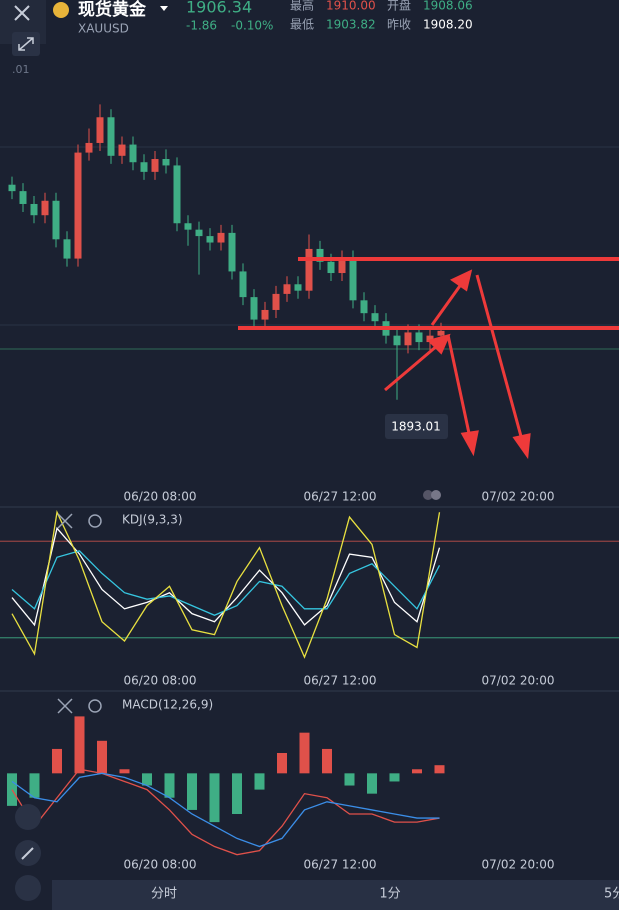  Describe the element at coordinates (335, 895) in the screenshot. I see `period-bar` at that location.